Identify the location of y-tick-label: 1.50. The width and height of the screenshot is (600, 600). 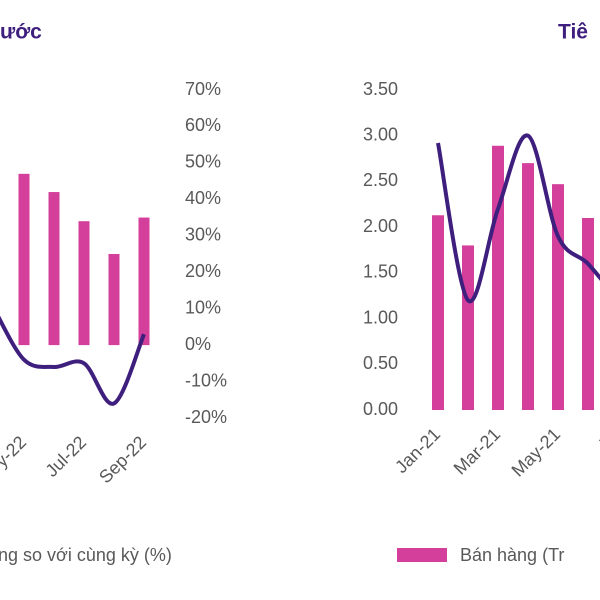
(380, 272).